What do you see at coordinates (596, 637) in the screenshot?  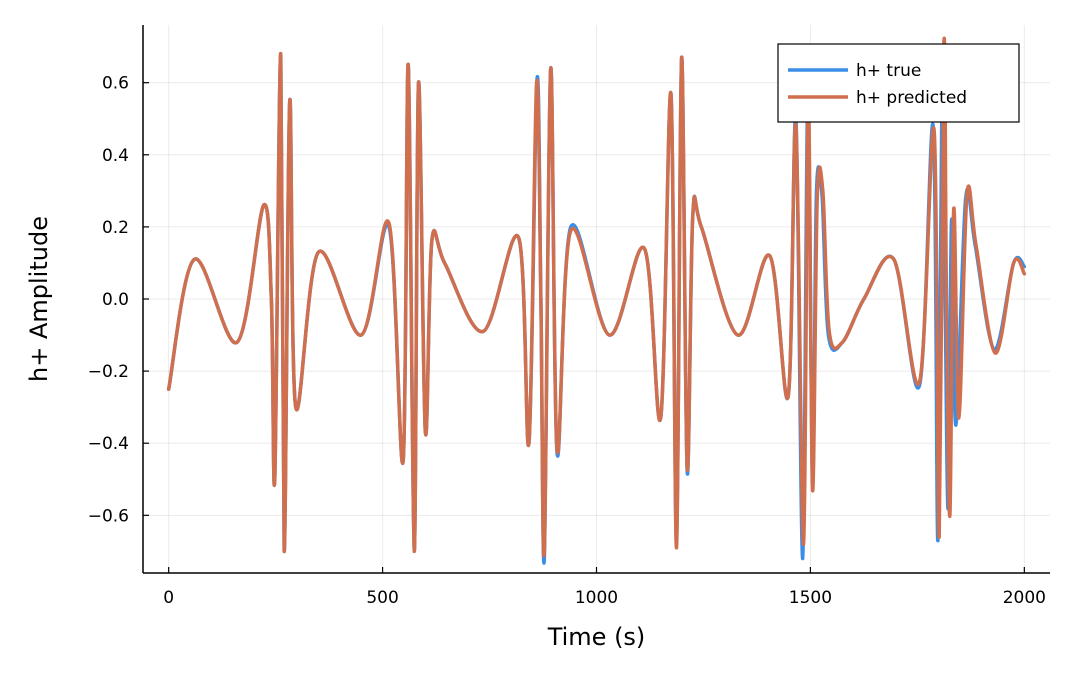 I see `x-axis-label: Time (s)` at bounding box center [596, 637].